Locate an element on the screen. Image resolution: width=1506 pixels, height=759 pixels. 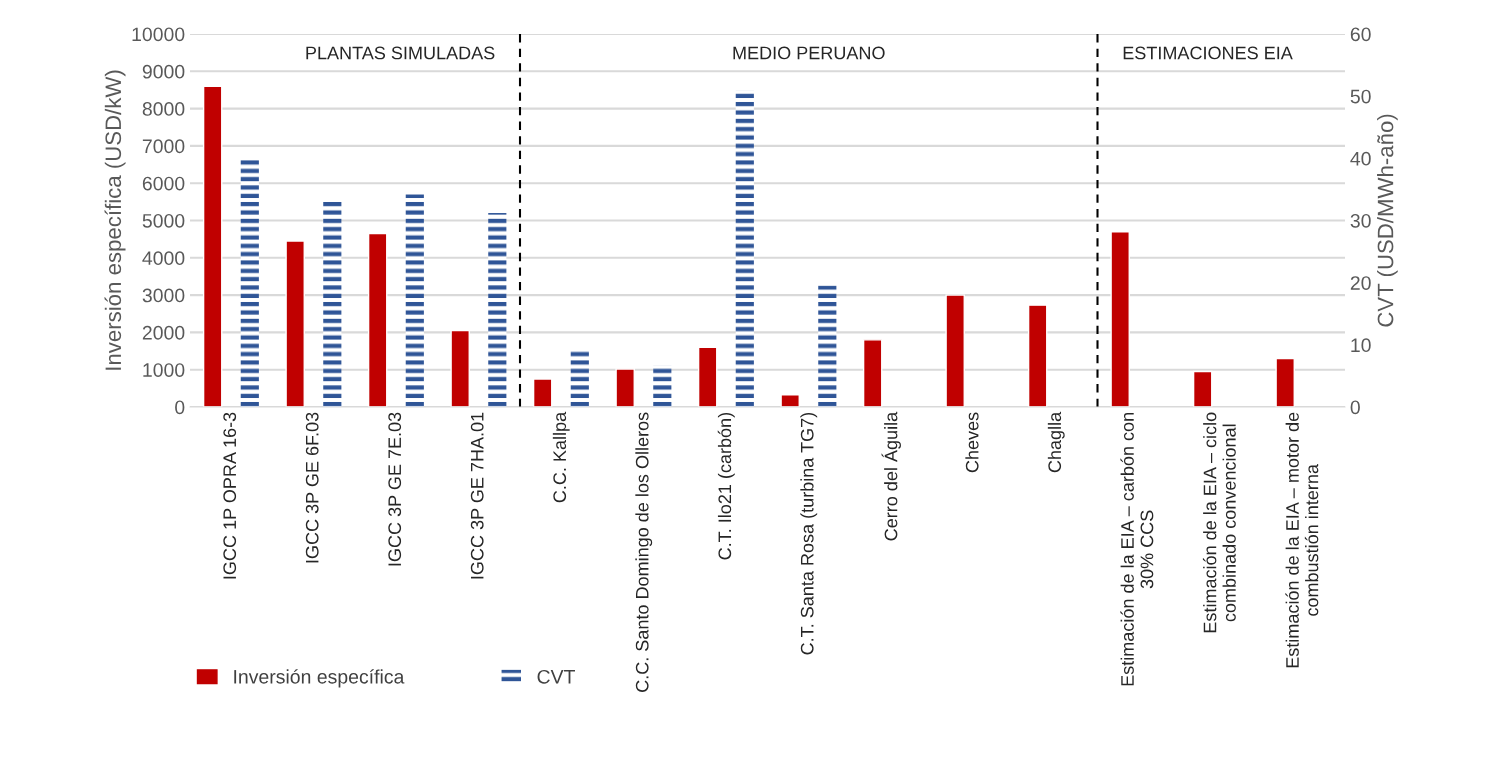
x-tick-label: C.T. Ilo21 (carbón) is located at coordinates (726, 486).